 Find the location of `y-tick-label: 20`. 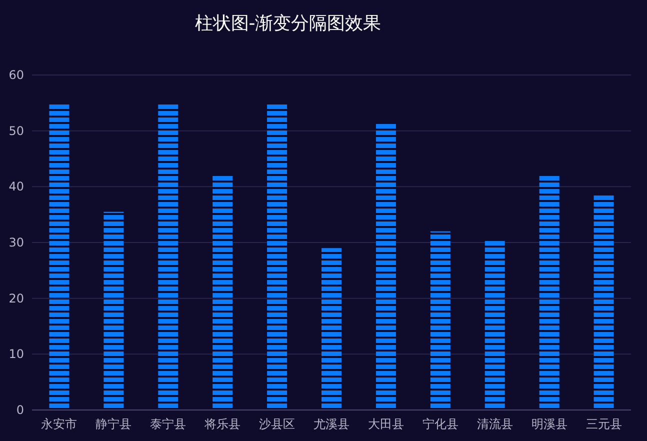

y-tick-label: 20 is located at coordinates (16, 298).